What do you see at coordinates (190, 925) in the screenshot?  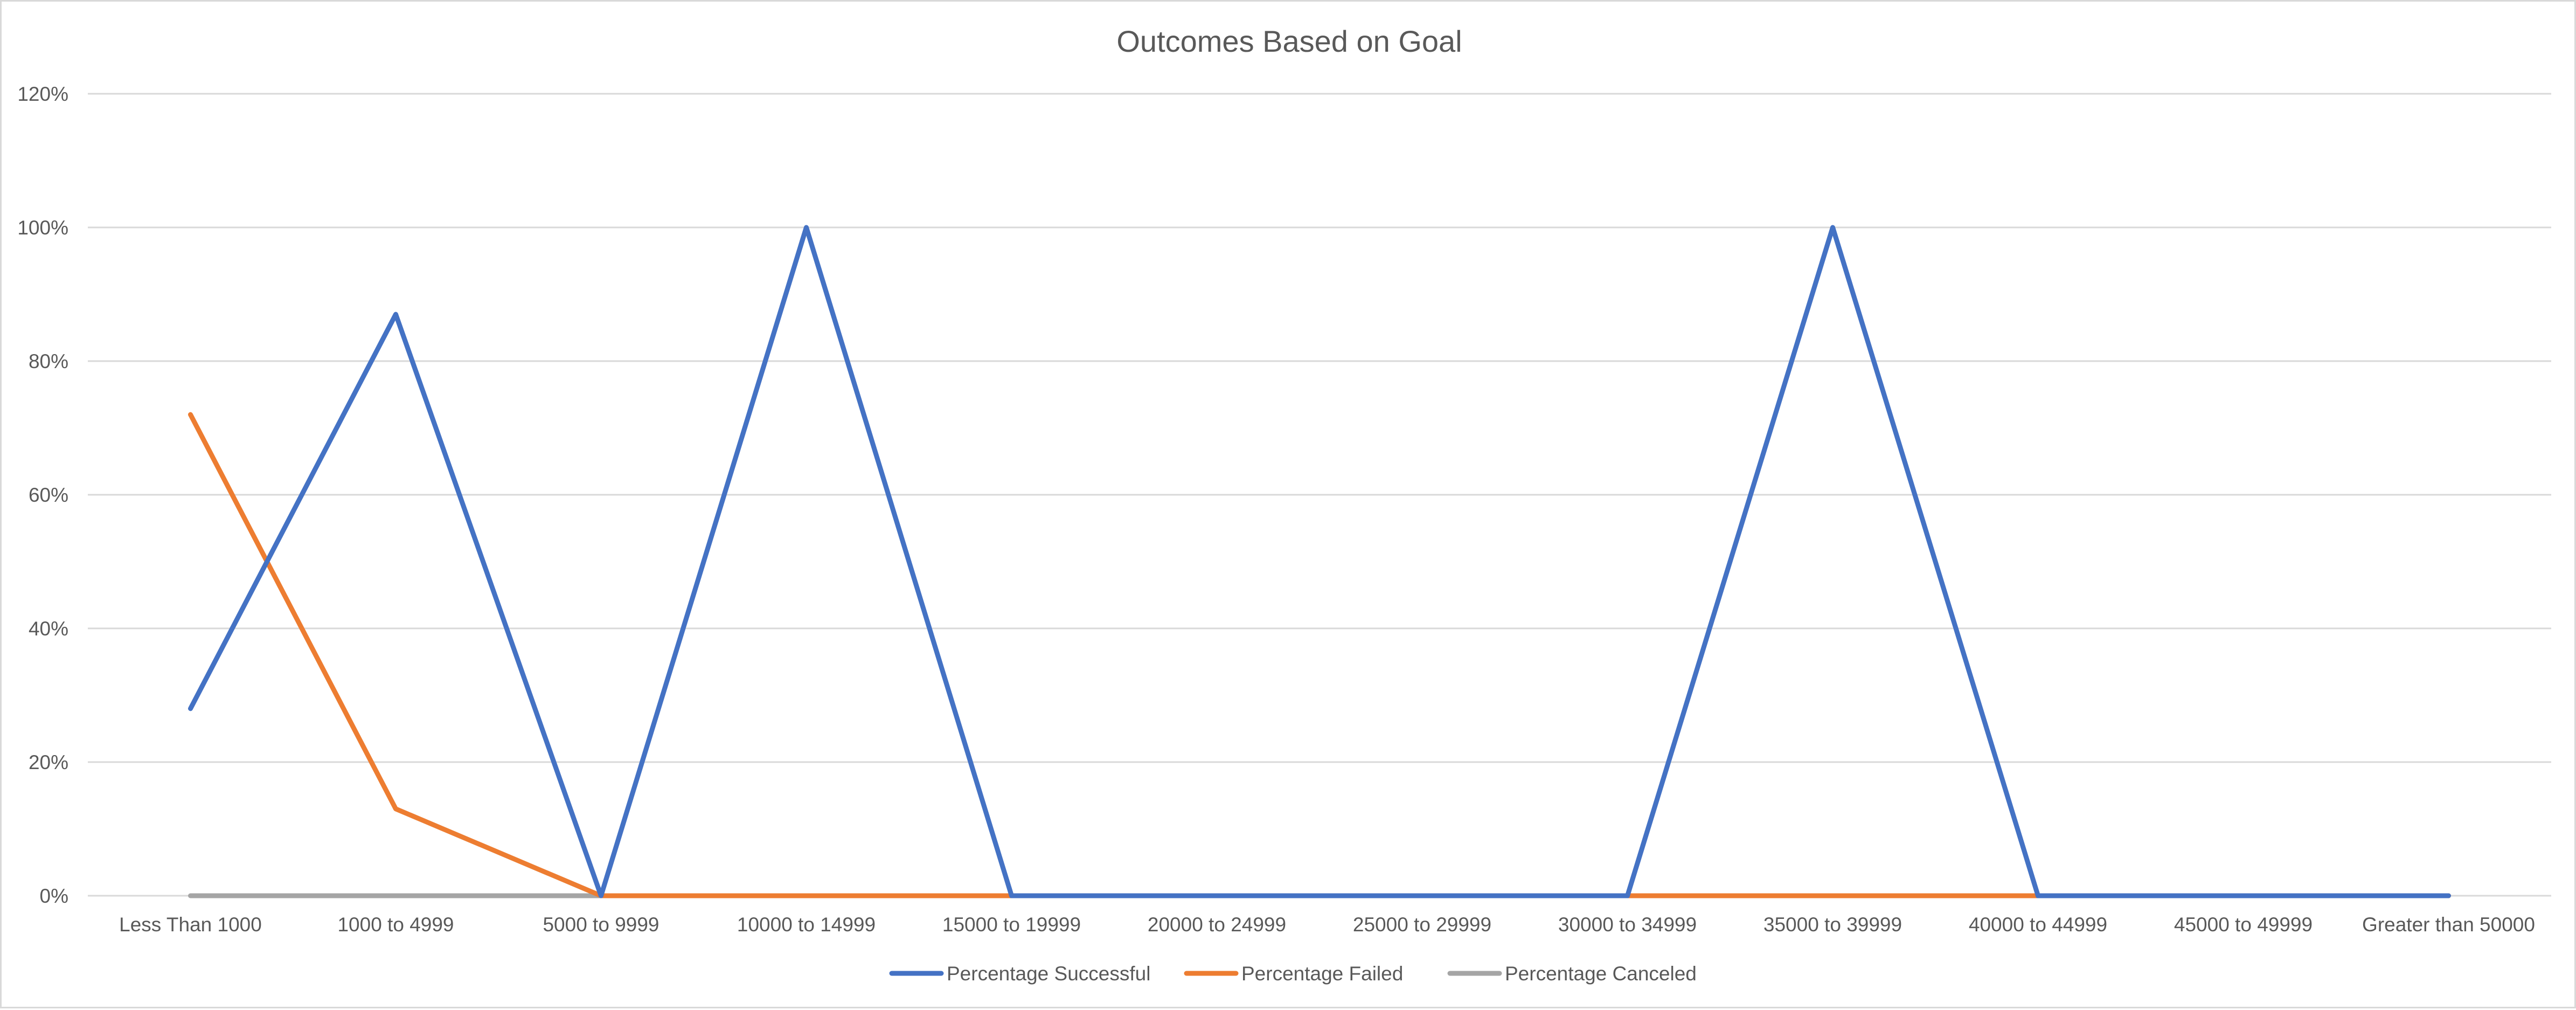 I see `x-tick-label: Less Than 1000` at bounding box center [190, 925].